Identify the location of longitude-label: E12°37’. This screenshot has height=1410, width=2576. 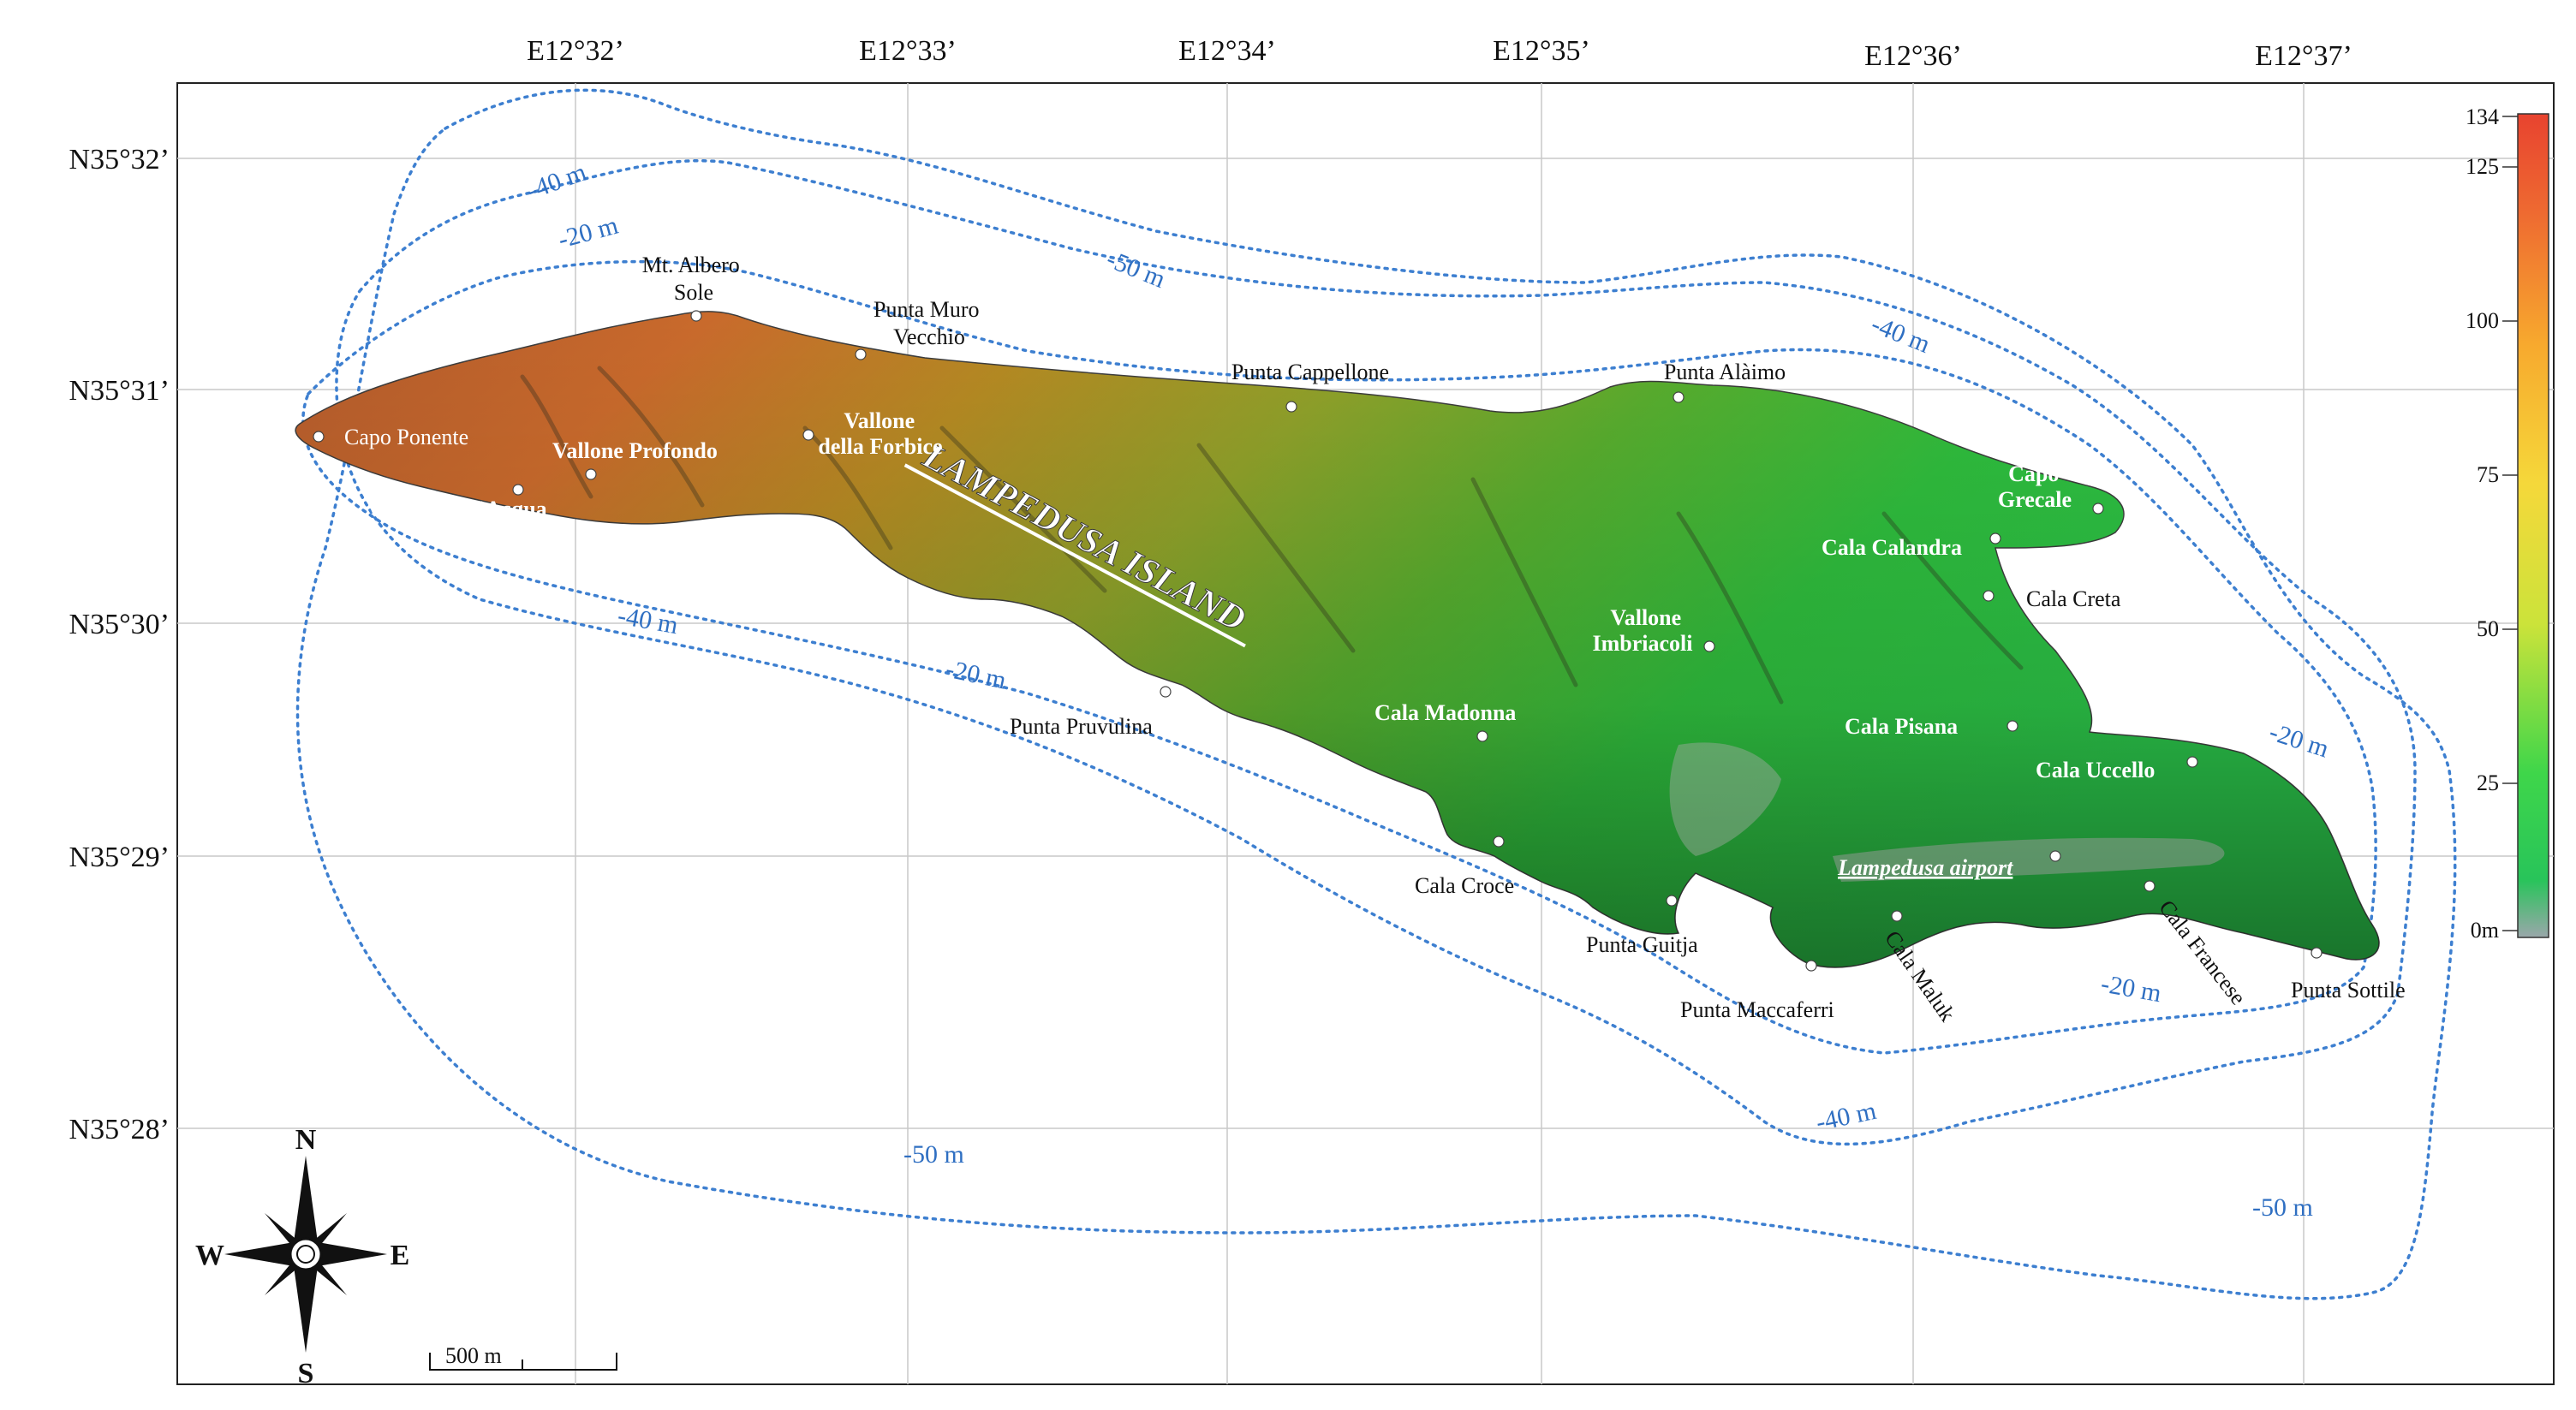
(2303, 56).